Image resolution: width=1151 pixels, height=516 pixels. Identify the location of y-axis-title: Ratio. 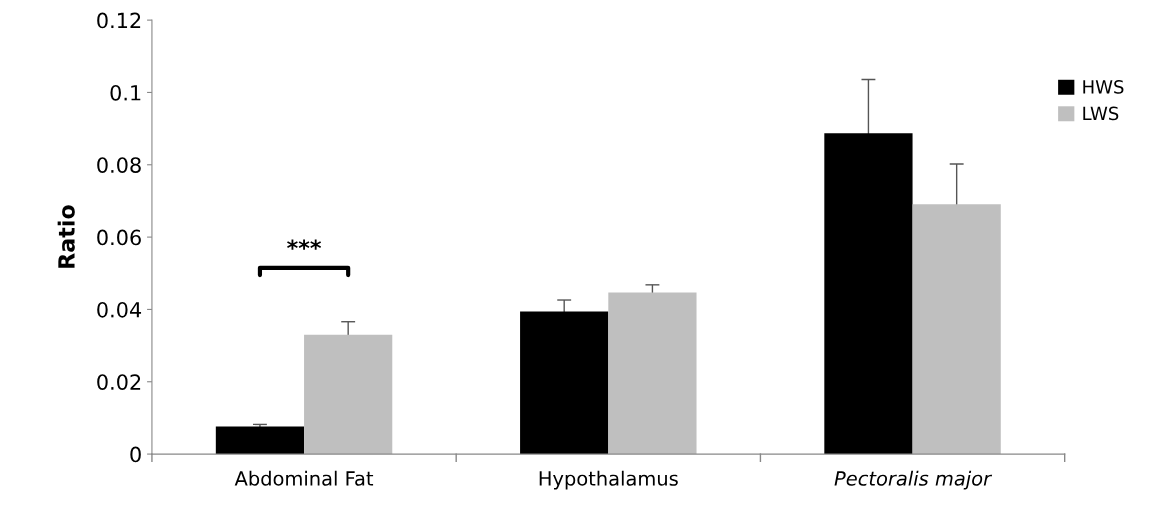
(66, 236).